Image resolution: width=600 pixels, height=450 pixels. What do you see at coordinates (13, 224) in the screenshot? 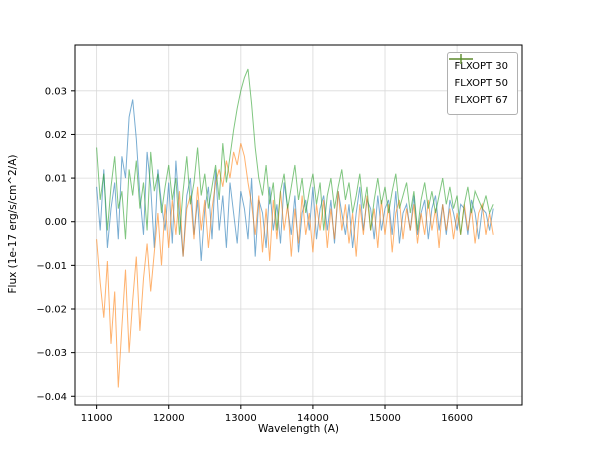
I see `y-axis-label: Flux (1e-17 erg/s/cm^2/A)` at bounding box center [13, 224].